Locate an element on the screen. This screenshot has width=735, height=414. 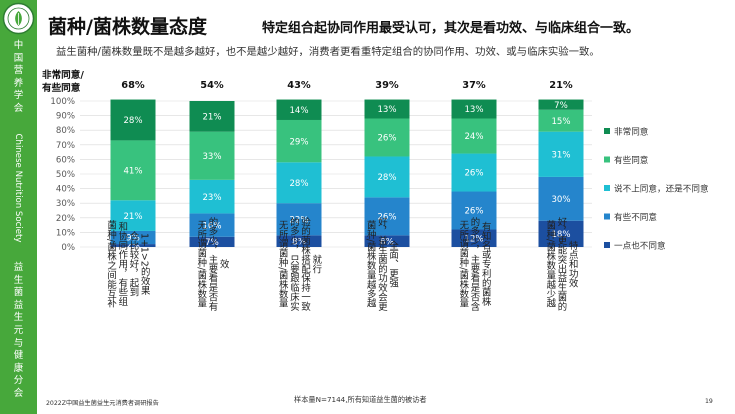
y-tick-label: 40% is located at coordinates (65, 190).